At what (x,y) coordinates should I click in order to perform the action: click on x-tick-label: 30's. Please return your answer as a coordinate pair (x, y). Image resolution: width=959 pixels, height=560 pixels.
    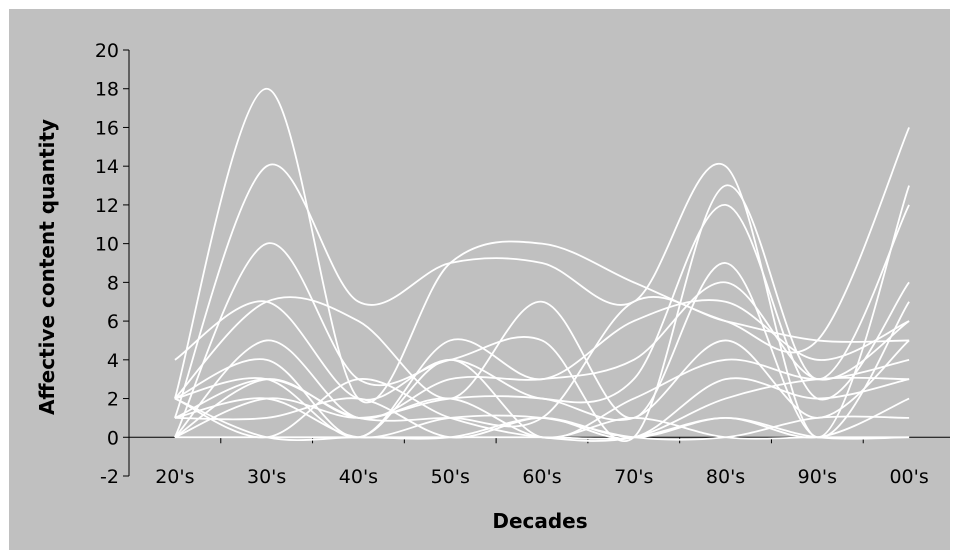
    Looking at the image, I should click on (266, 477).